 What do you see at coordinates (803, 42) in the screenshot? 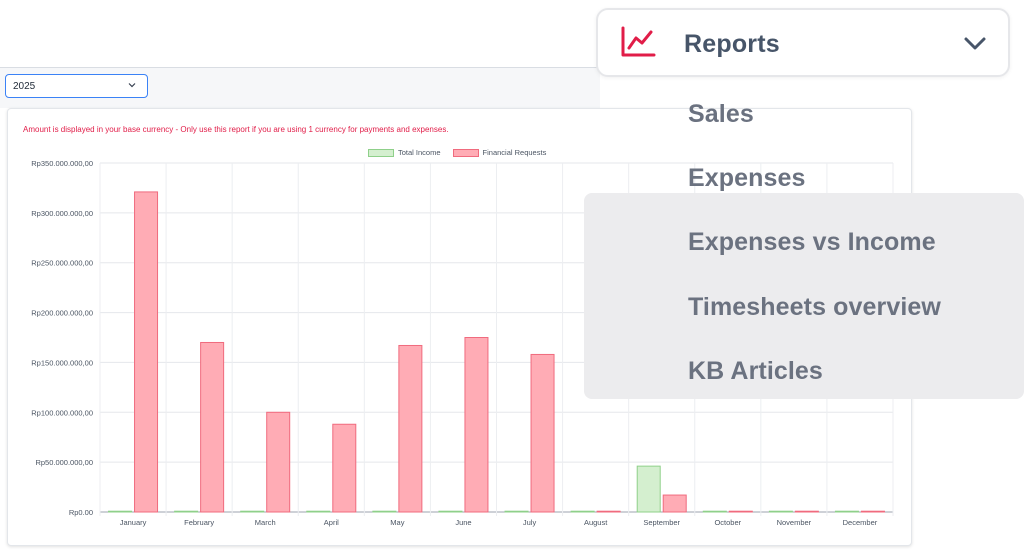
I see `reports-menu-toggle: Reports` at bounding box center [803, 42].